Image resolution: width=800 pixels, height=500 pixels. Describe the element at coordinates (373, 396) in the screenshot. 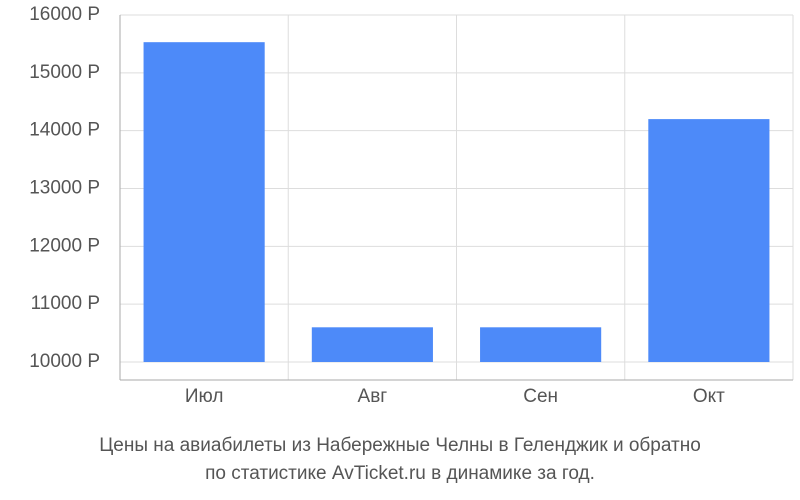

I see `x-tick-label: Авг` at that location.